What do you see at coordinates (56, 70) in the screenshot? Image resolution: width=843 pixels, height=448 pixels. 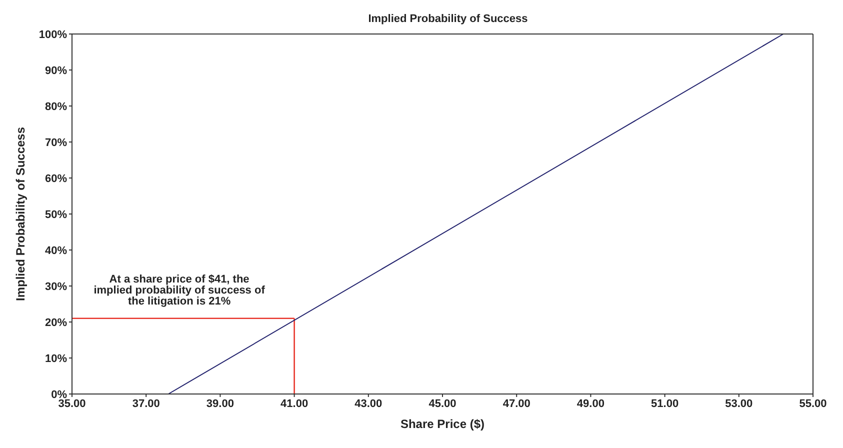 I see `y-tick-label: 90%` at bounding box center [56, 70].